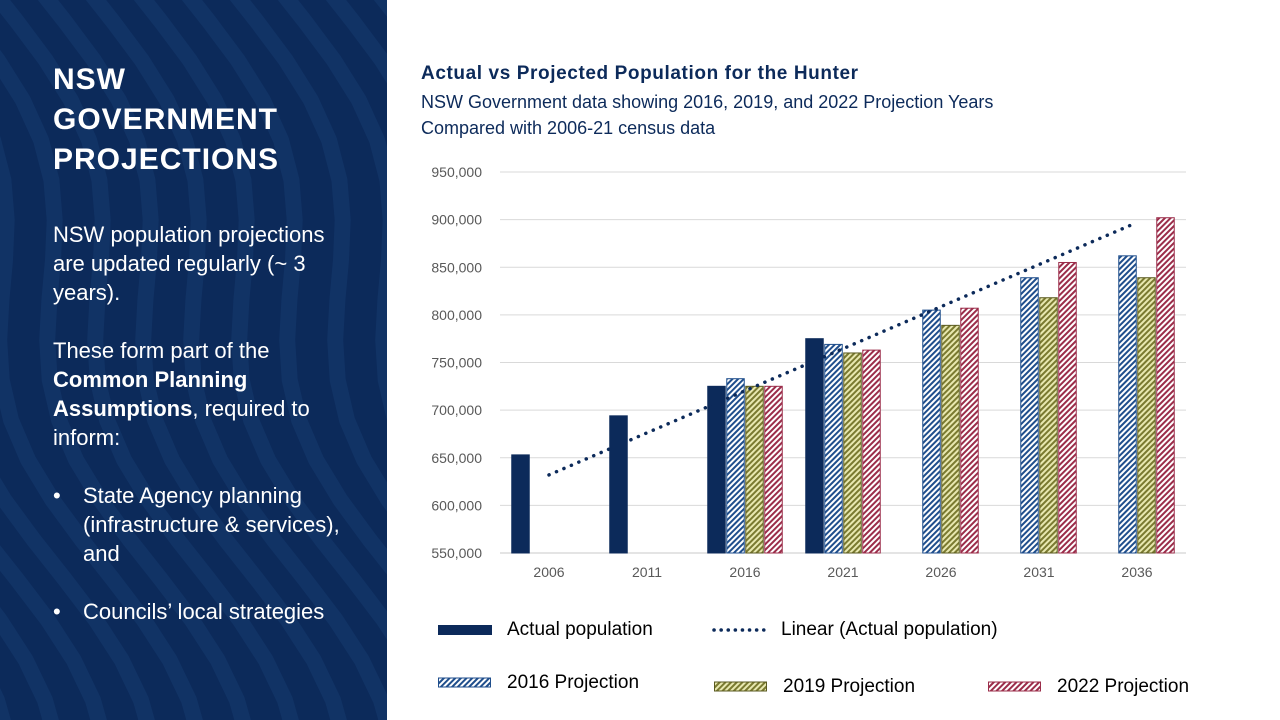  Describe the element at coordinates (456, 315) in the screenshot. I see `y-tick-label: 800,000` at that location.